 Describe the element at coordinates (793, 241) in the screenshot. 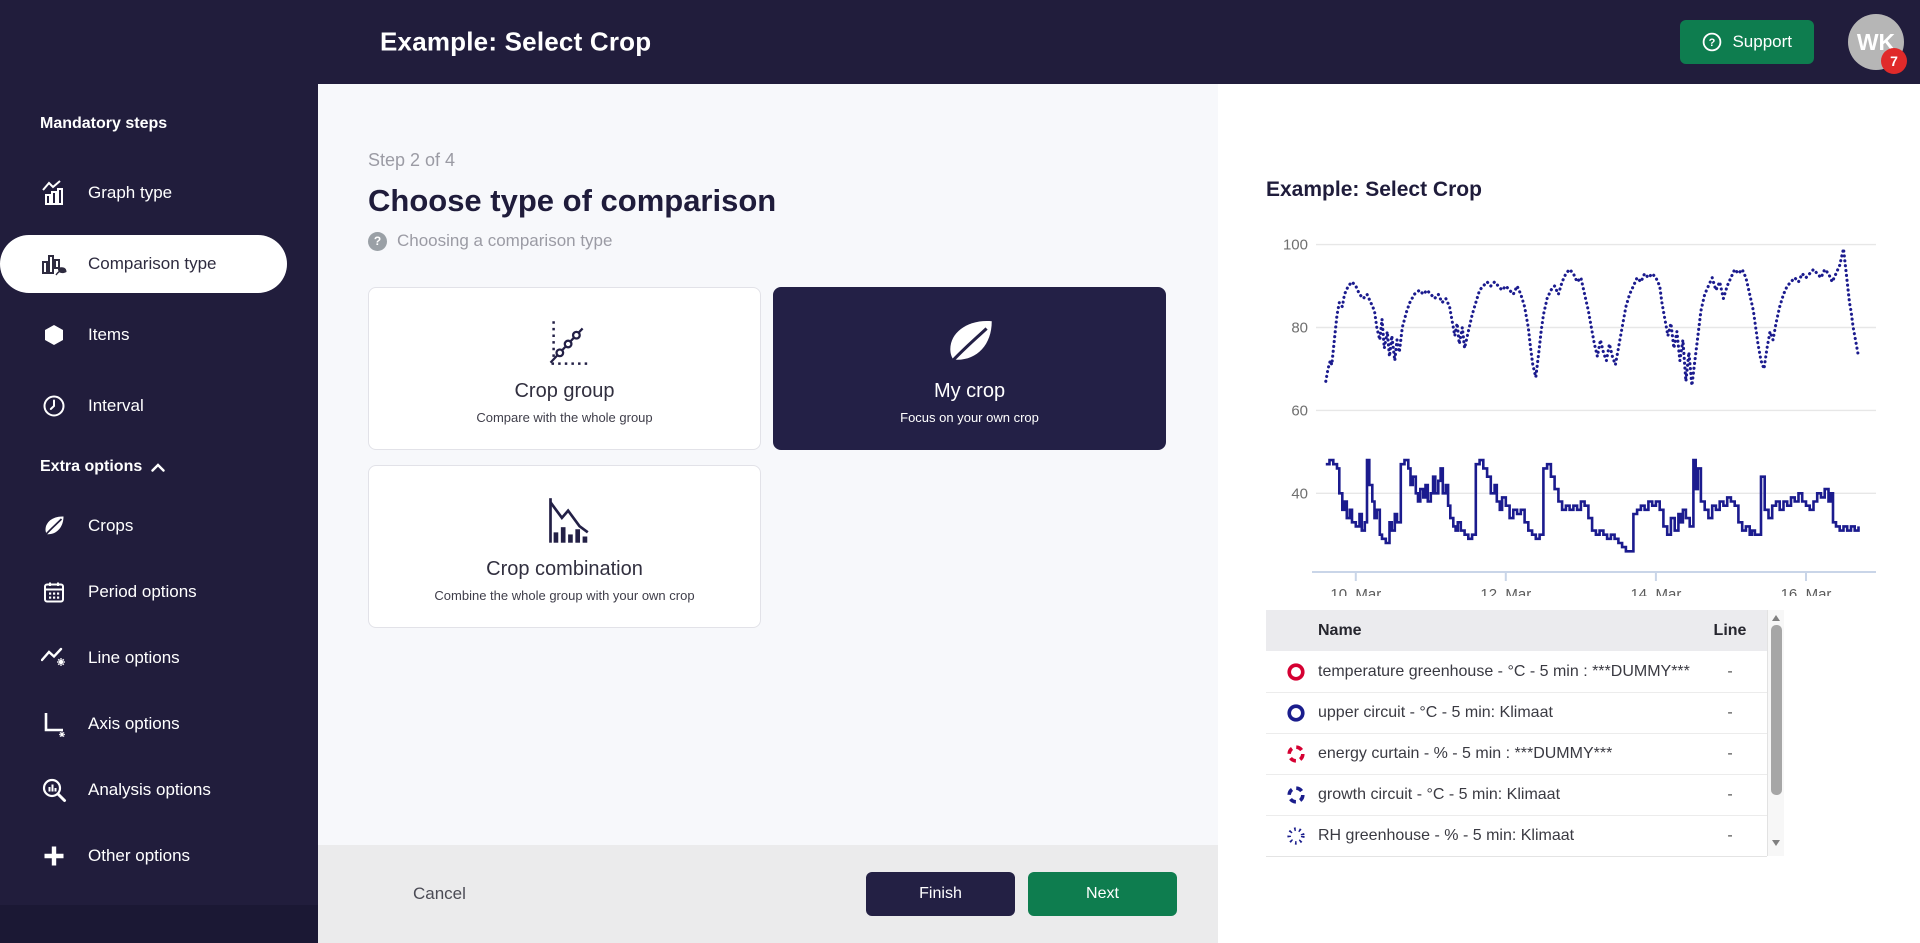

I see `help-row: ? Choosing a comparison type` at that location.